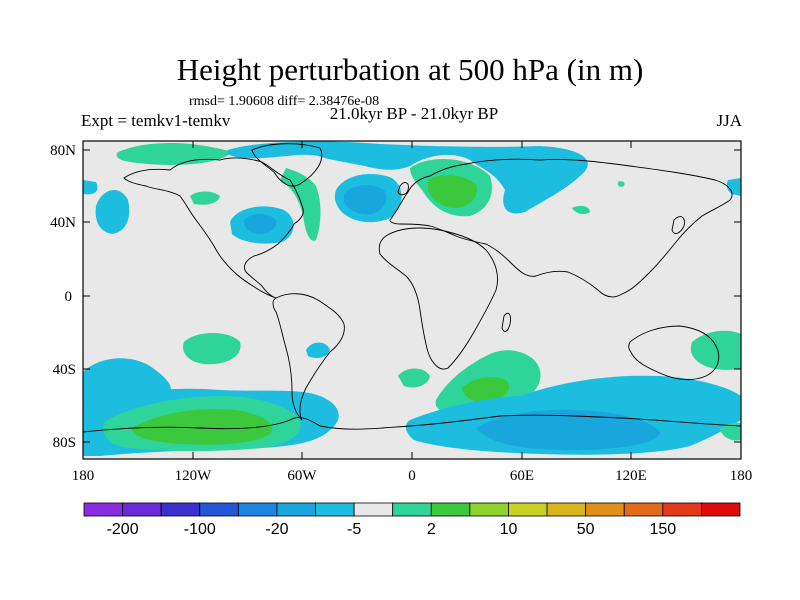  I want to click on lon-label: 60W, so click(302, 476).